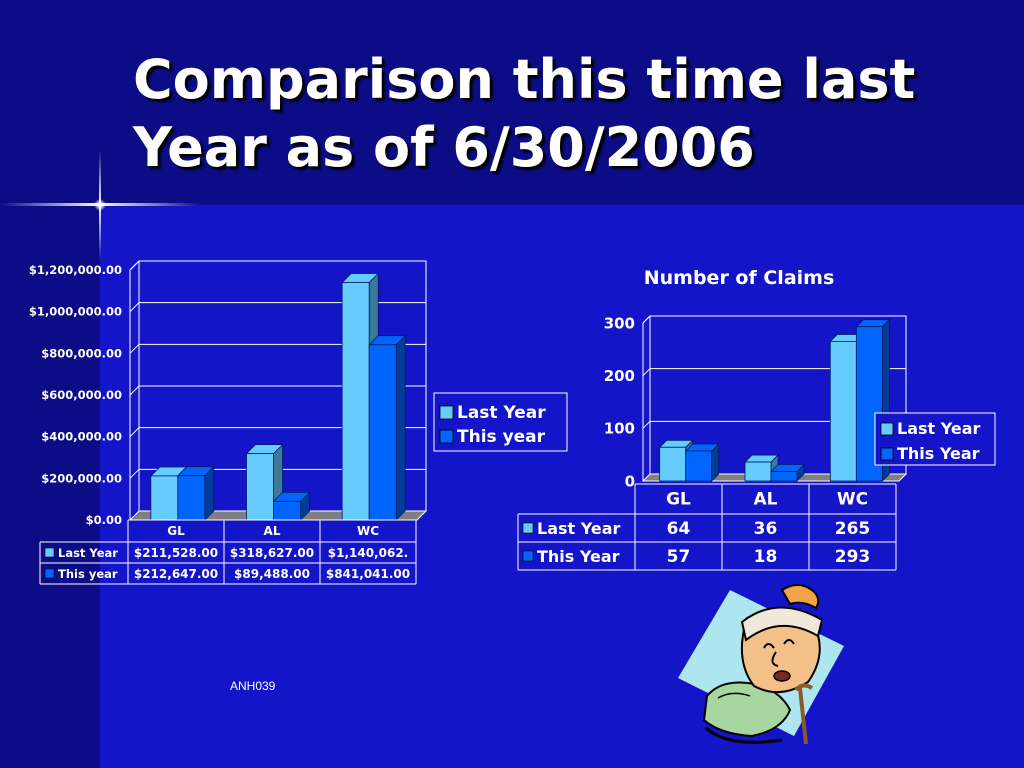 The image size is (1024, 768). I want to click on table-cell: 64, so click(679, 529).